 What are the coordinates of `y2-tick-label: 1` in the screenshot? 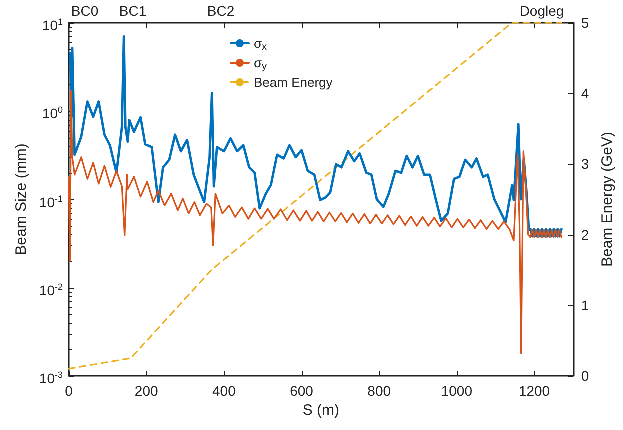 It's located at (585, 305).